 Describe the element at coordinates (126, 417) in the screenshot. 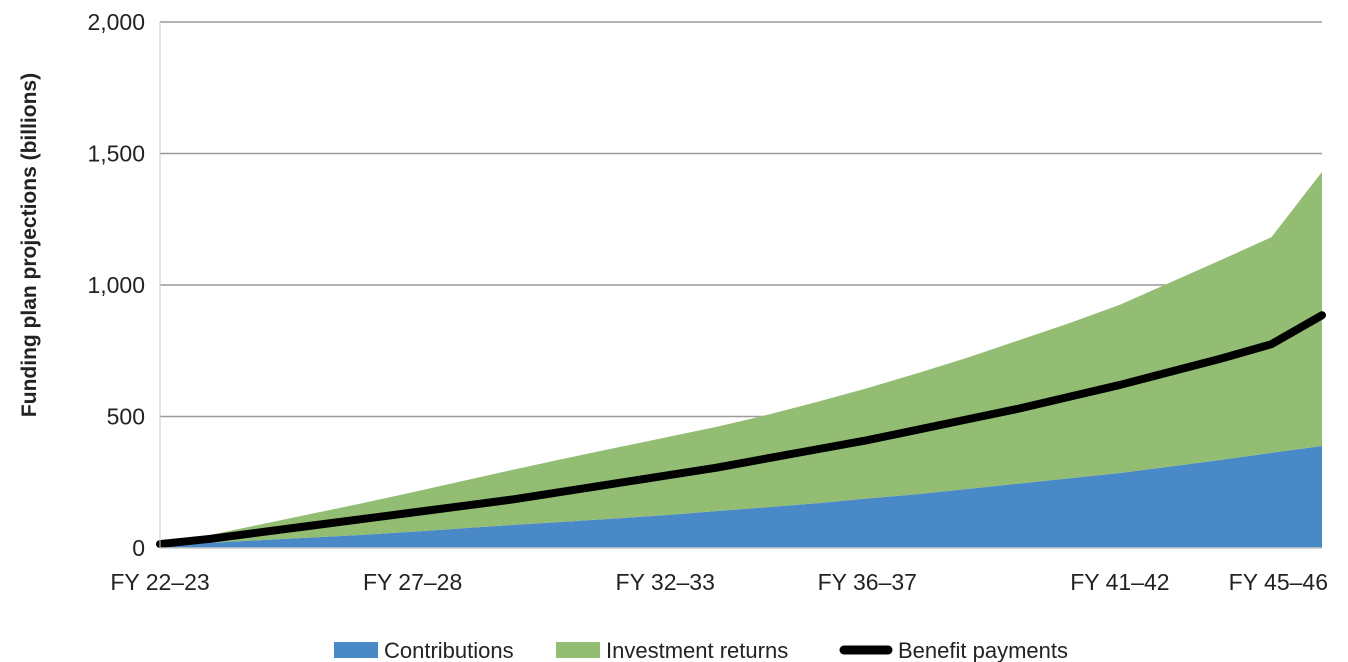

I see `y-tick-label: 500` at that location.